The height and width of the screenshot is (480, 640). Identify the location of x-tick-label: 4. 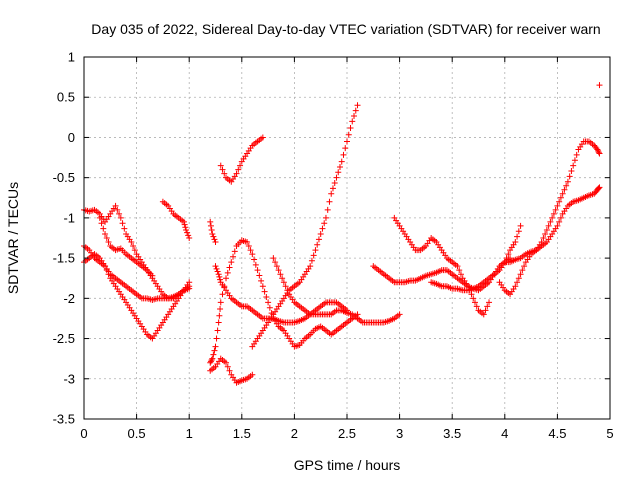
(504, 433).